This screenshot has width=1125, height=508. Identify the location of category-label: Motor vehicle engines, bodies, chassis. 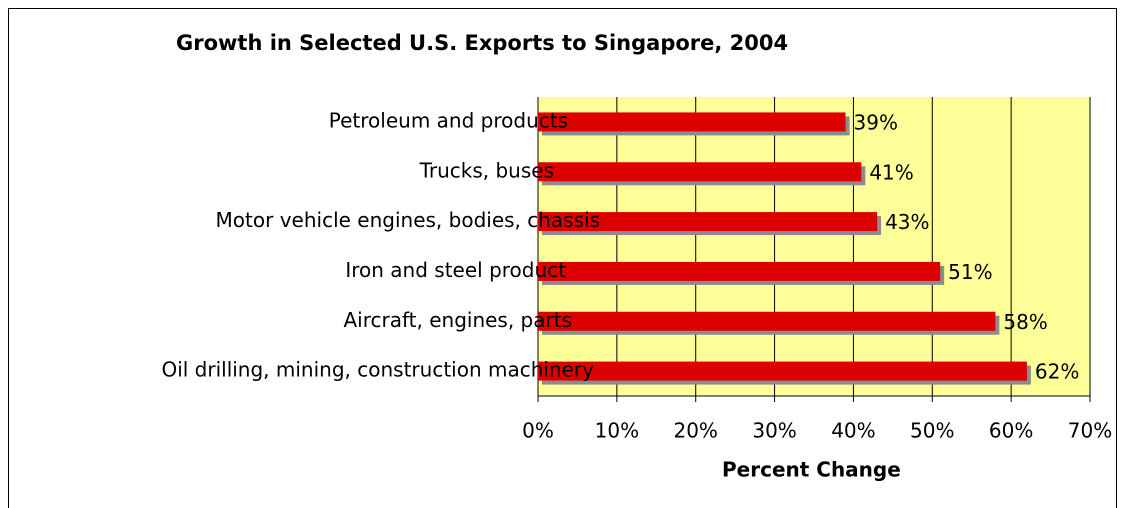
(408, 220).